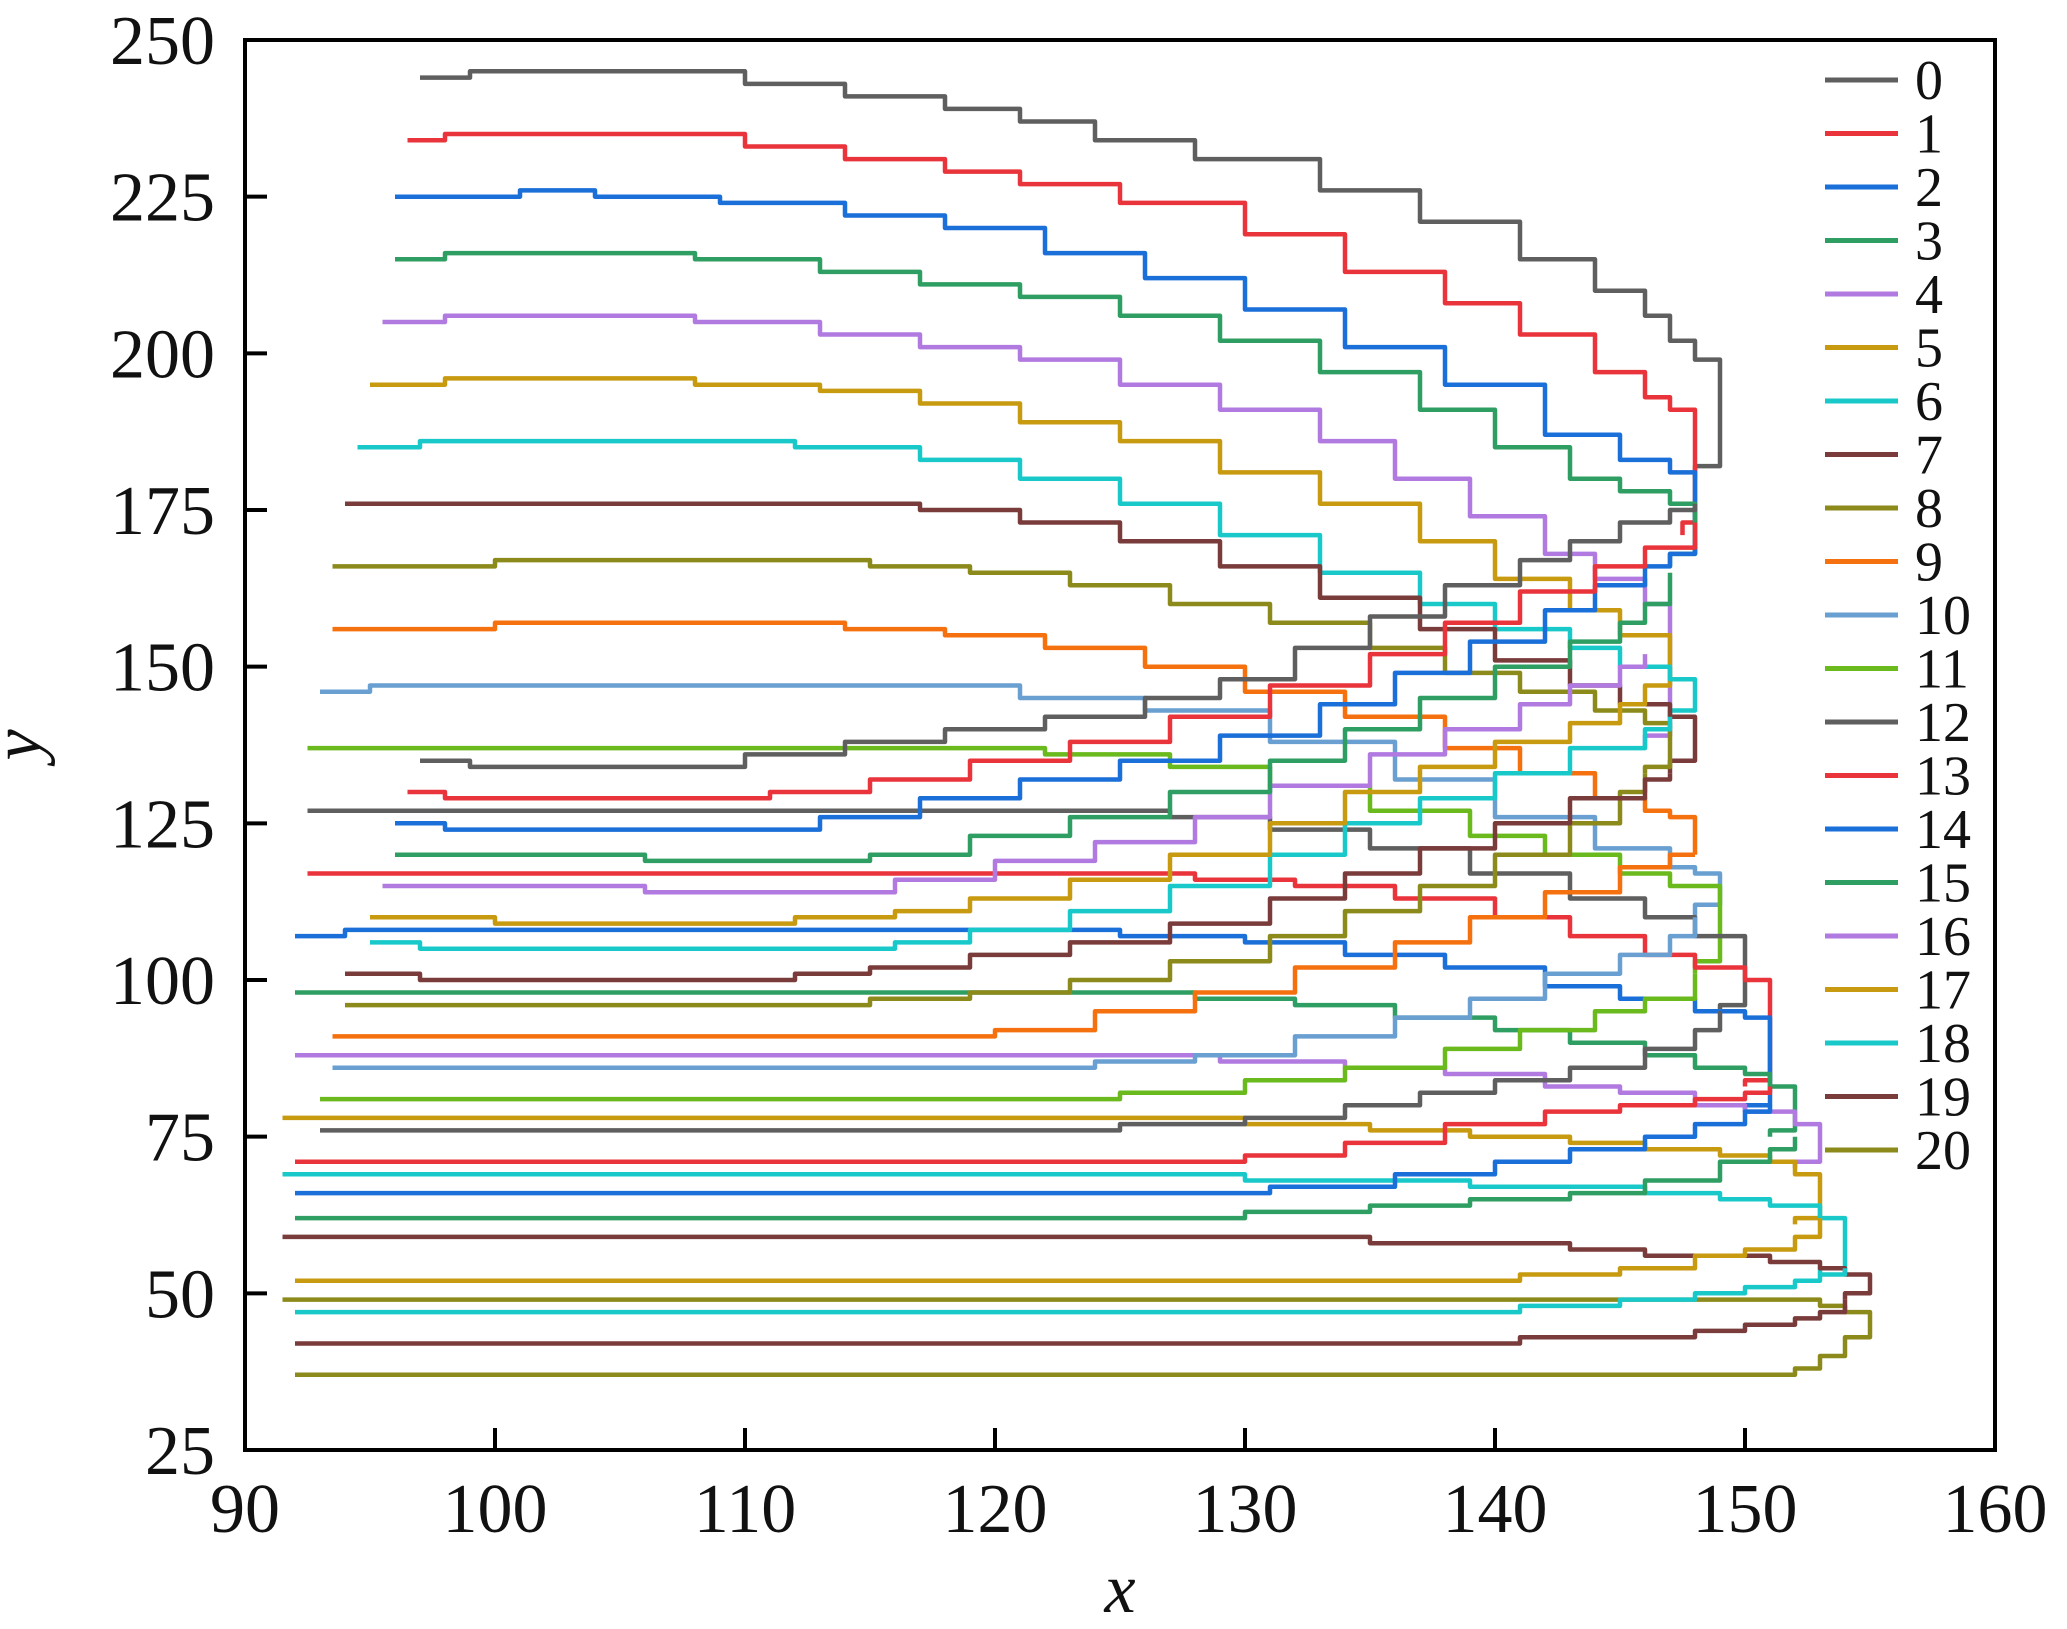 The width and height of the screenshot is (2067, 1629). I want to click on y-tick-label: 225, so click(162, 198).